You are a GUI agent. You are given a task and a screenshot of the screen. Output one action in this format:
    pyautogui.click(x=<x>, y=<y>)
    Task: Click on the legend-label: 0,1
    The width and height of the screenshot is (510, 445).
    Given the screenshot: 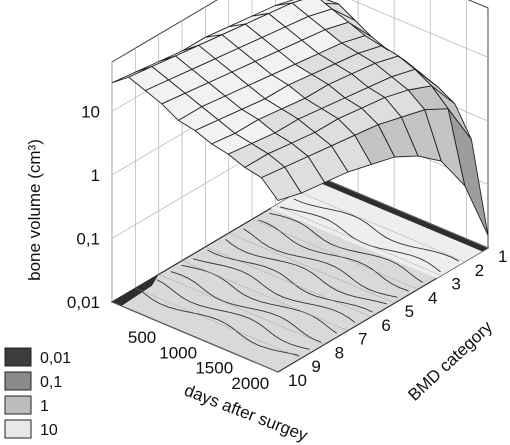 What is the action you would take?
    pyautogui.click(x=51, y=382)
    